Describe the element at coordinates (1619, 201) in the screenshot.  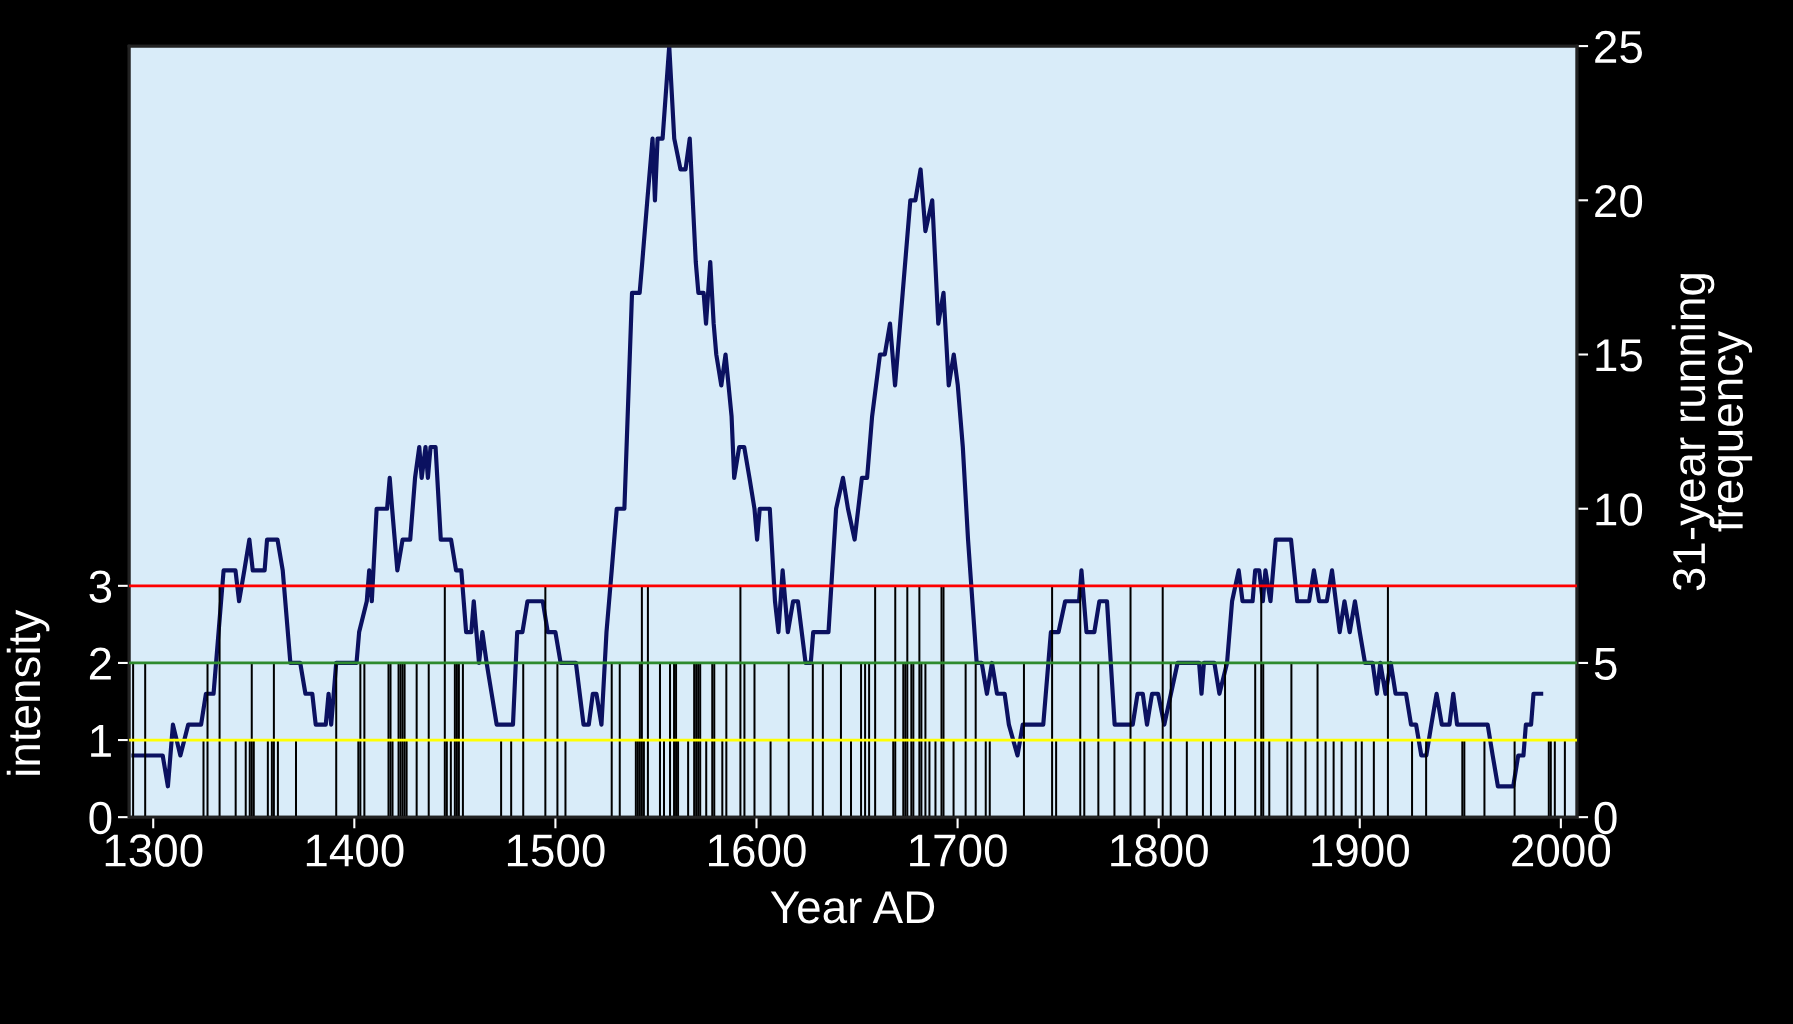
I see `y2-tick-label: 20` at that location.